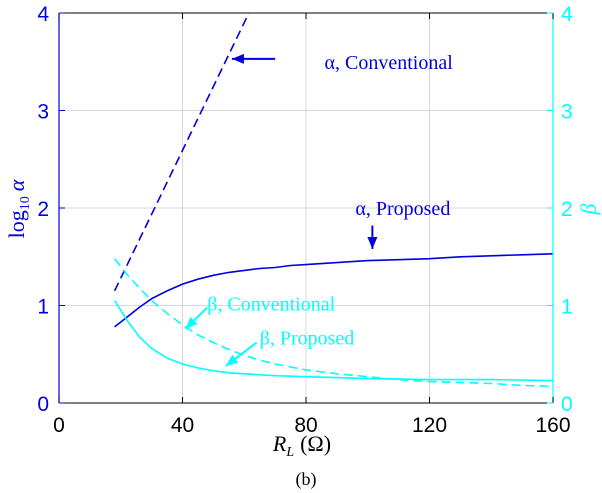 This screenshot has width=602, height=493. I want to click on annotation-label-3: β, Proposed, so click(307, 339).